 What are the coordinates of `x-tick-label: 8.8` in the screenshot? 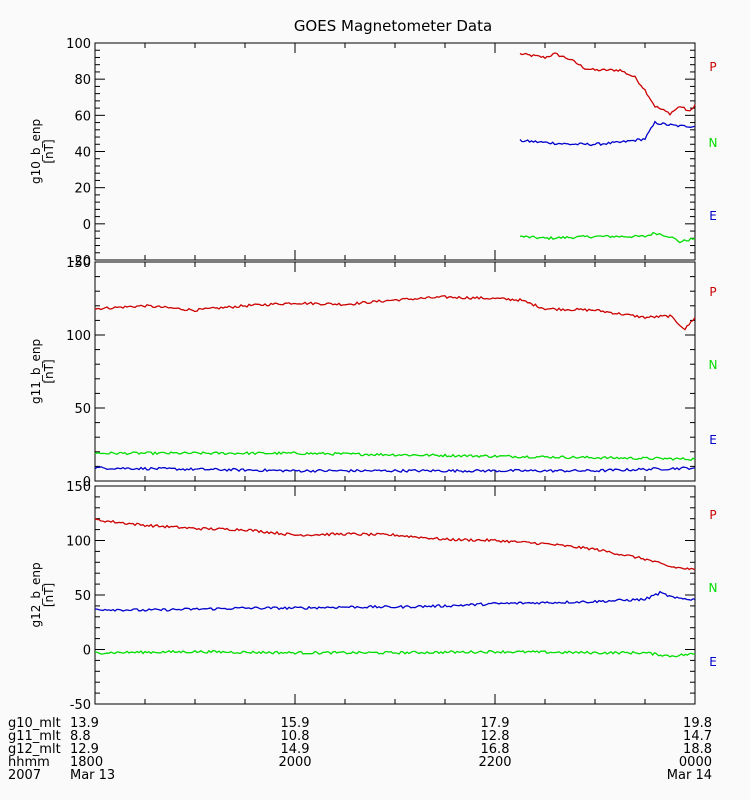 It's located at (80, 736).